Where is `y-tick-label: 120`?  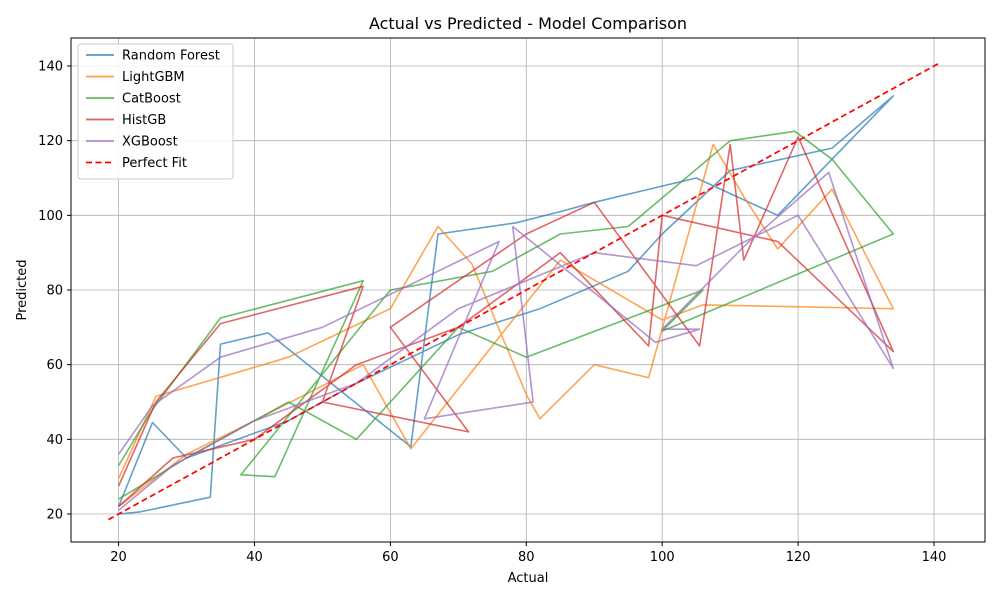 y-tick-label: 120 is located at coordinates (50, 141).